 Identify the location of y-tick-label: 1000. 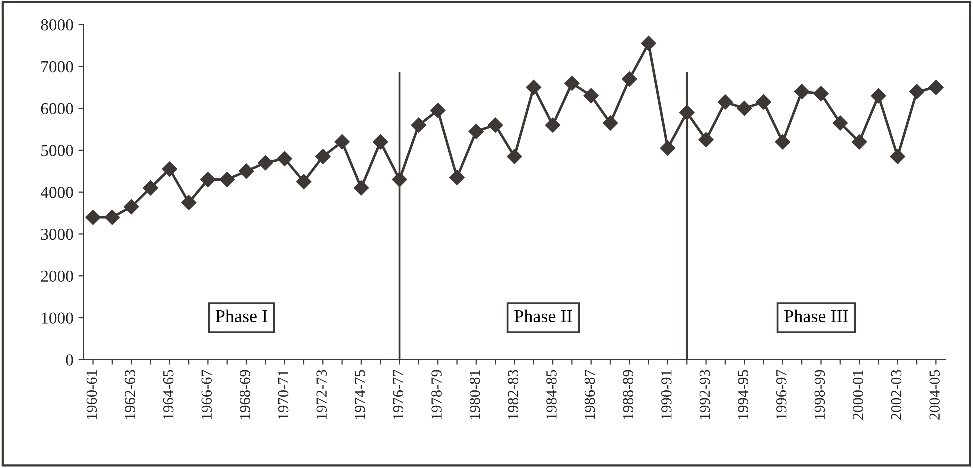
(58, 318).